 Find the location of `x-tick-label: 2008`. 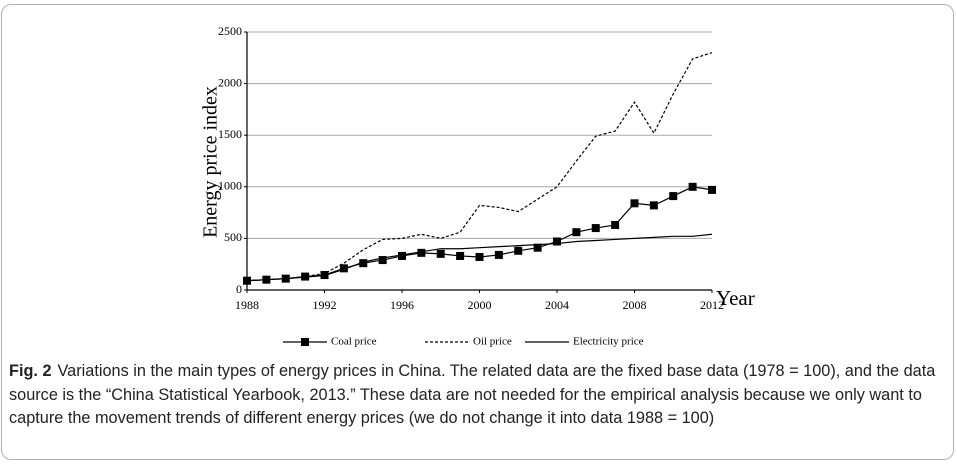

x-tick-label: 2008 is located at coordinates (635, 305).